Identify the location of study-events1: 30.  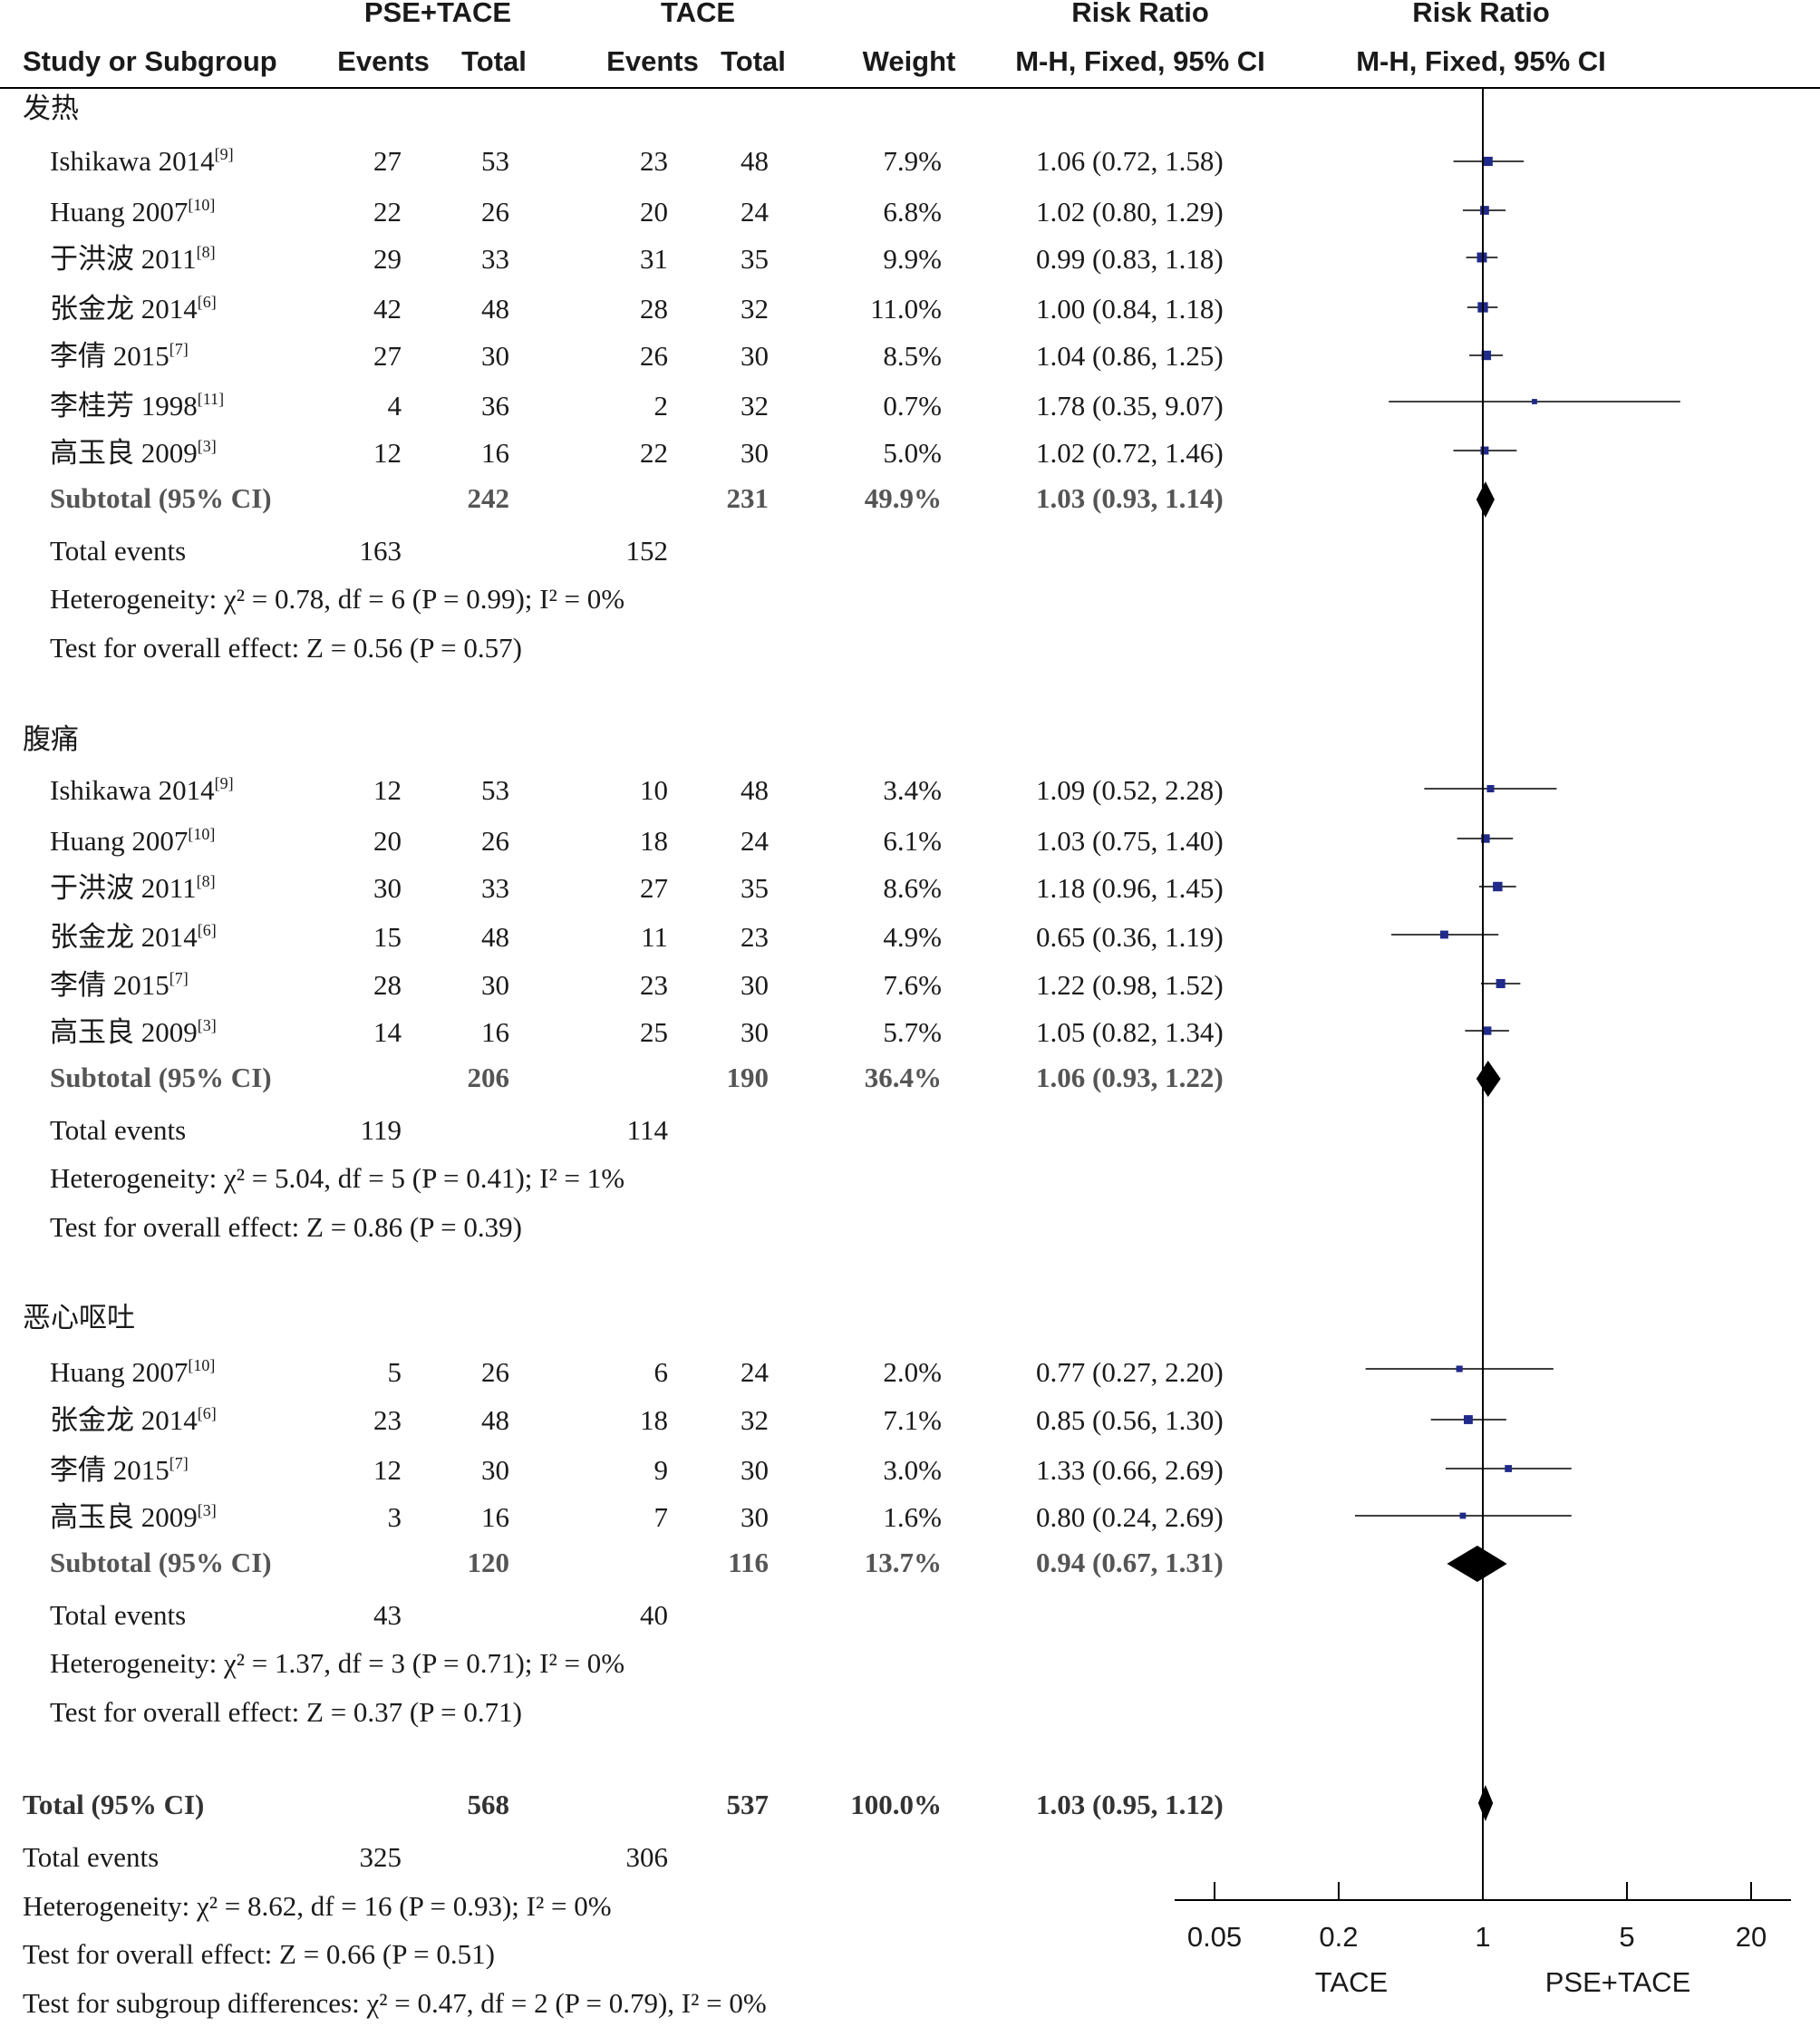
(388, 888).